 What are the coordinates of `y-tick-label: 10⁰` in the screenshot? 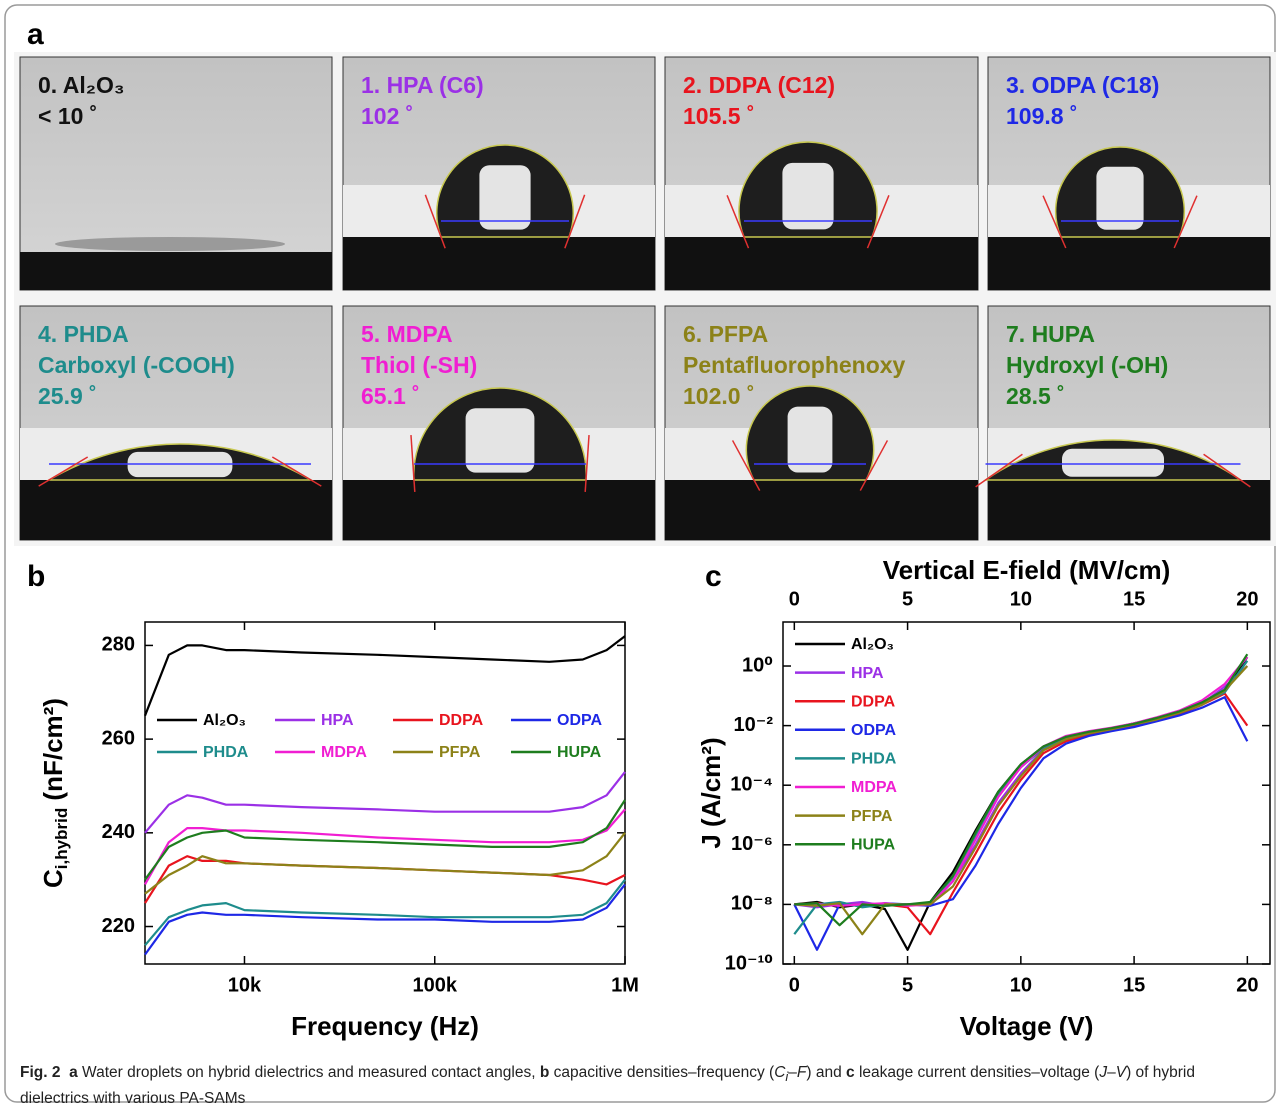 It's located at (757, 665).